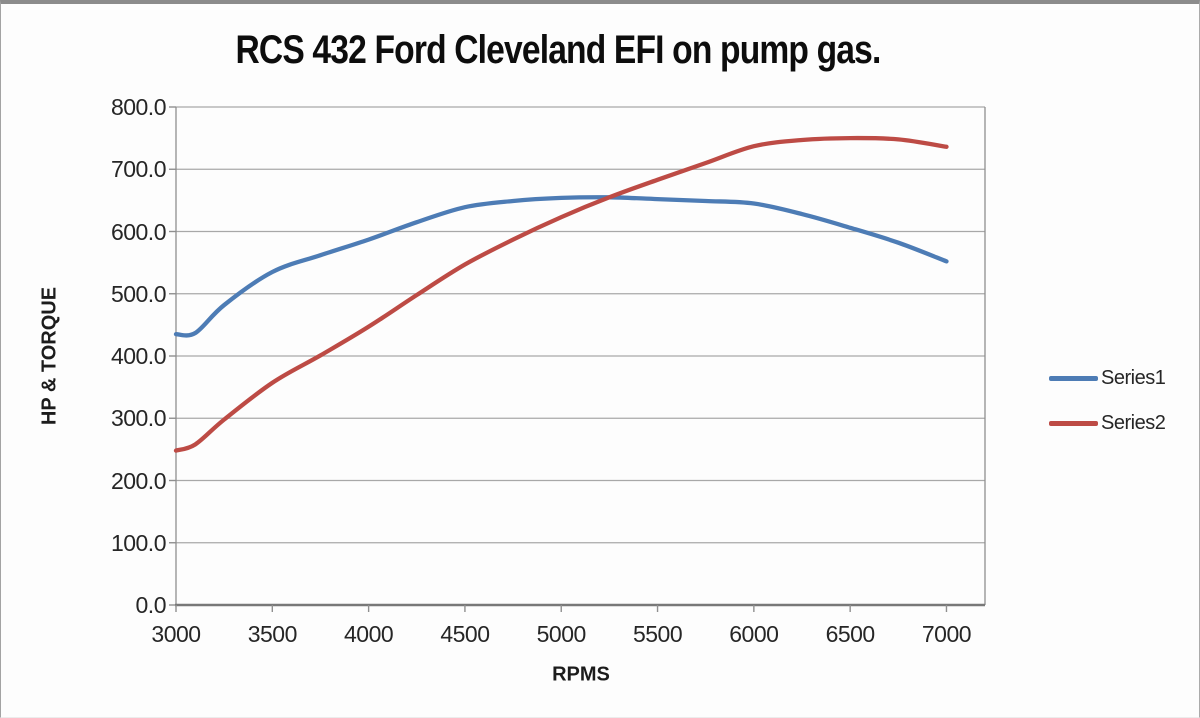 The width and height of the screenshot is (1200, 718). What do you see at coordinates (138, 418) in the screenshot?
I see `y-tick-label: 300.0` at bounding box center [138, 418].